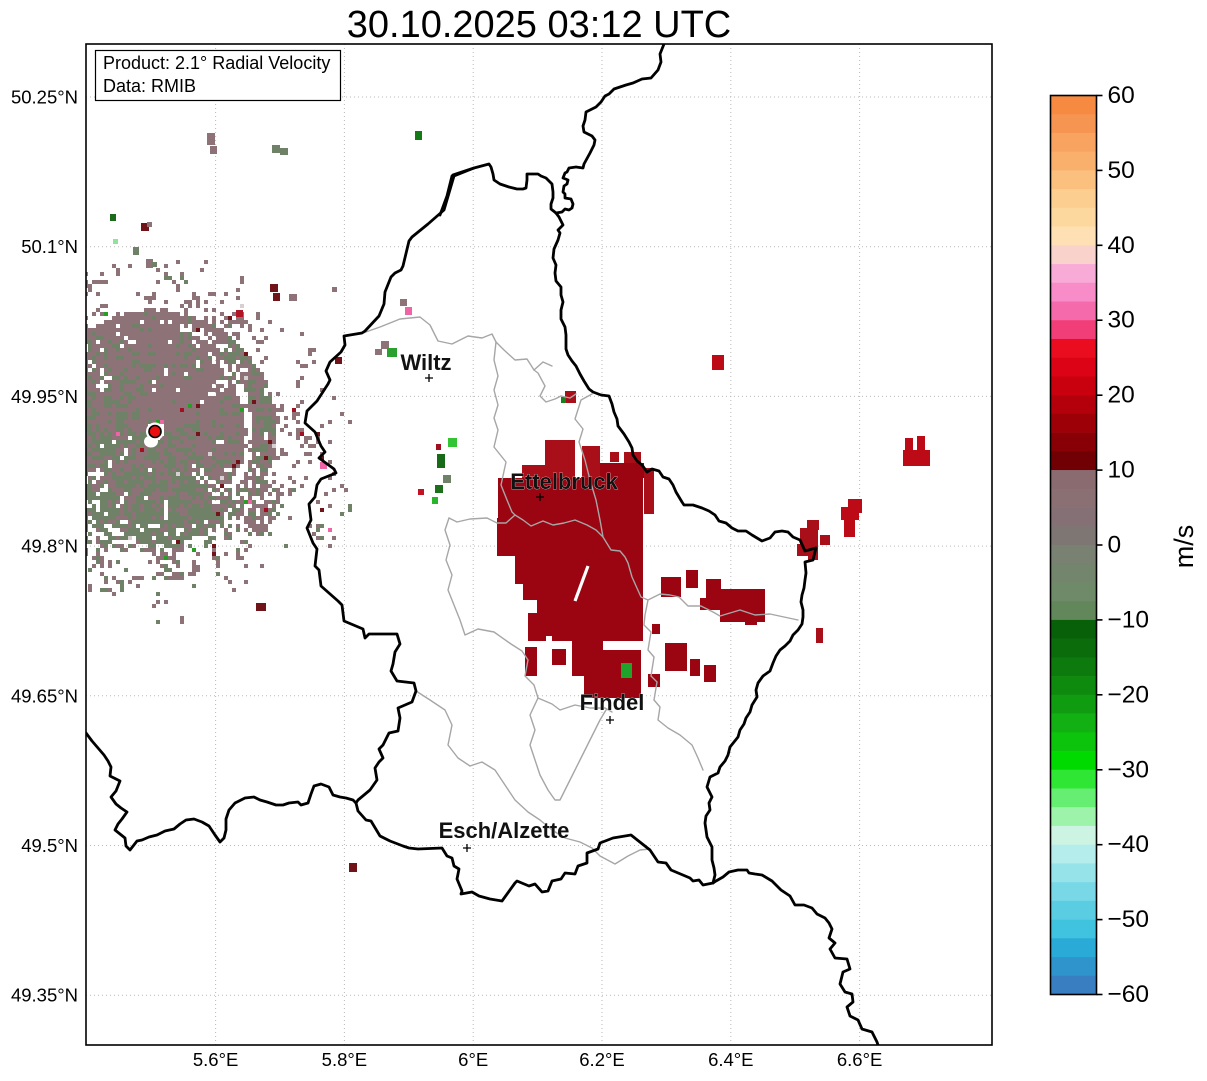 Image resolution: width=1207 pixels, height=1081 pixels. I want to click on svg-text: 50.1°N, so click(49, 246).